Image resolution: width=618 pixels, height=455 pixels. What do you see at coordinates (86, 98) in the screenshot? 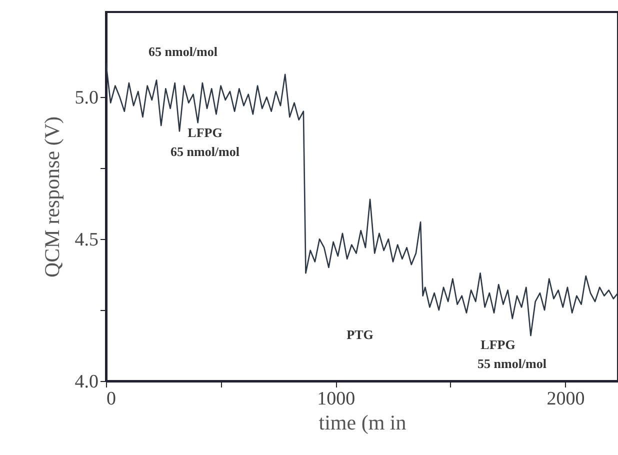
I see `y-tick-label: 5.0` at bounding box center [86, 98].